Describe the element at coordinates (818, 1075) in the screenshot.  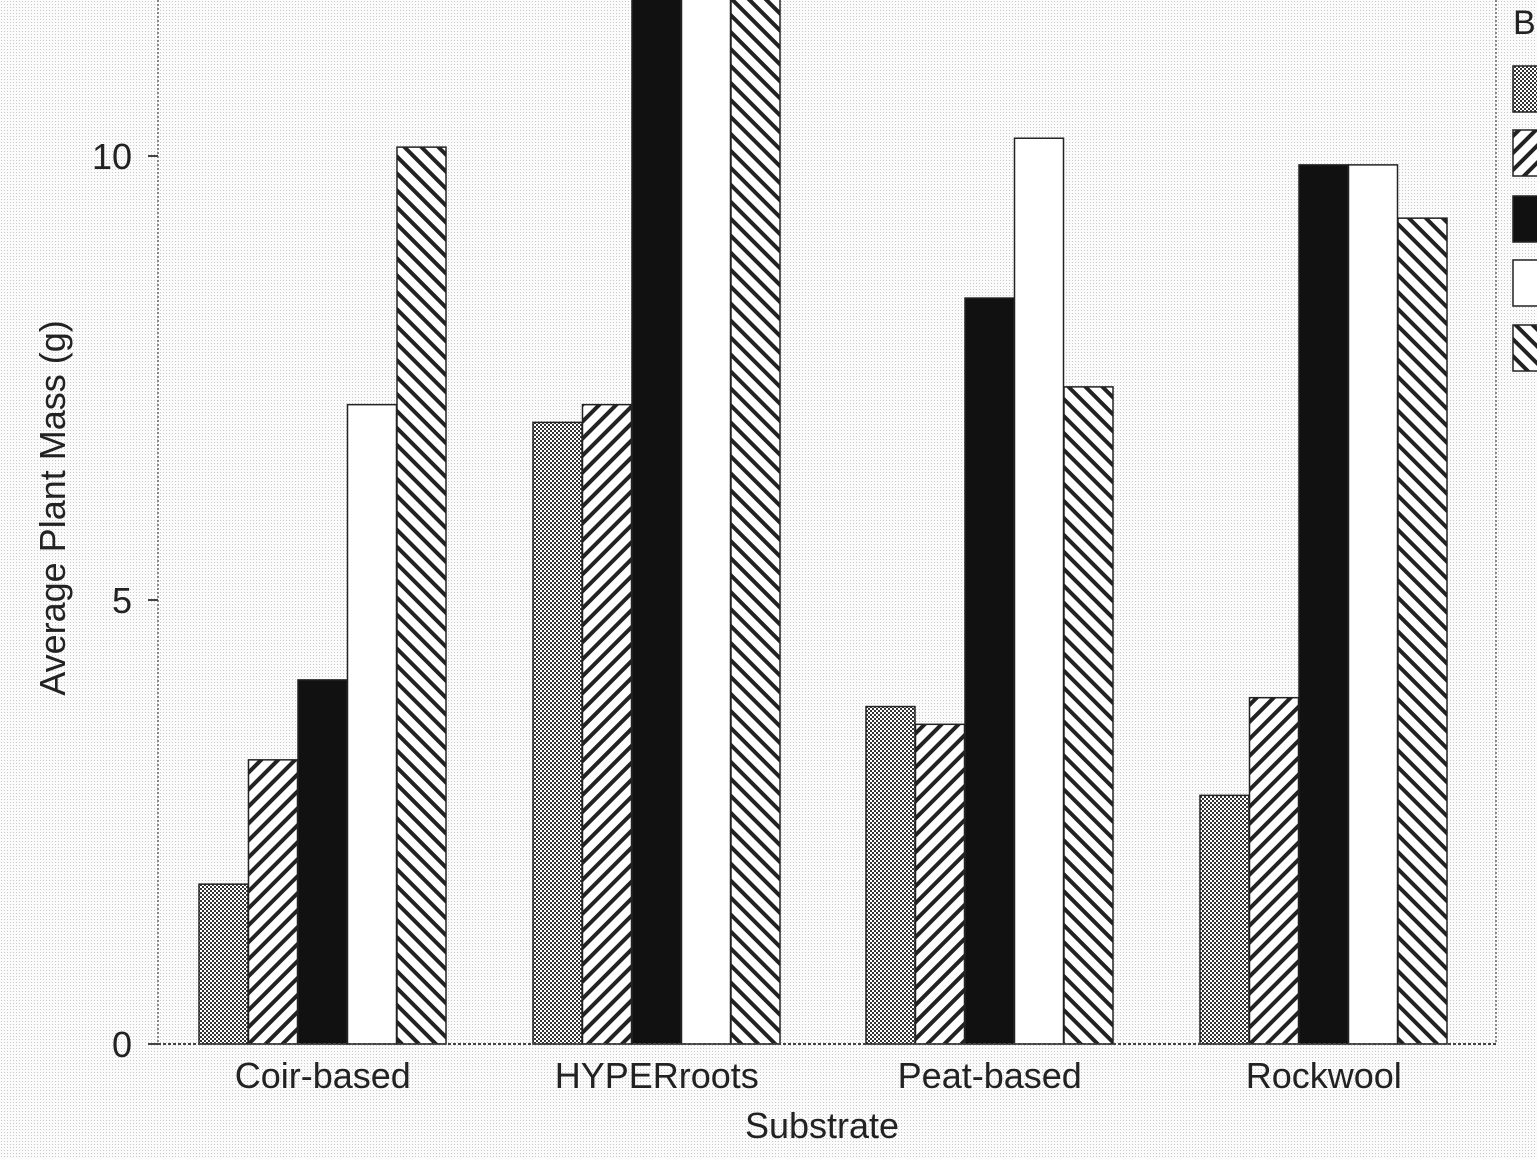
I see `x-axis-tick-labels: Coir-based HYPERroots Peat-based Rockwool` at that location.